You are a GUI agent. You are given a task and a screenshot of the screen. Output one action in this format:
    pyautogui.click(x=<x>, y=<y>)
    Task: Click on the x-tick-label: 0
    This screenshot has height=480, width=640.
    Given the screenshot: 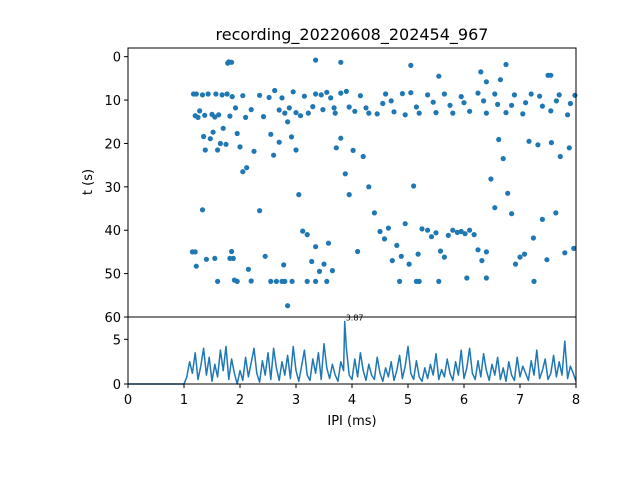 What is the action you would take?
    pyautogui.click(x=128, y=400)
    